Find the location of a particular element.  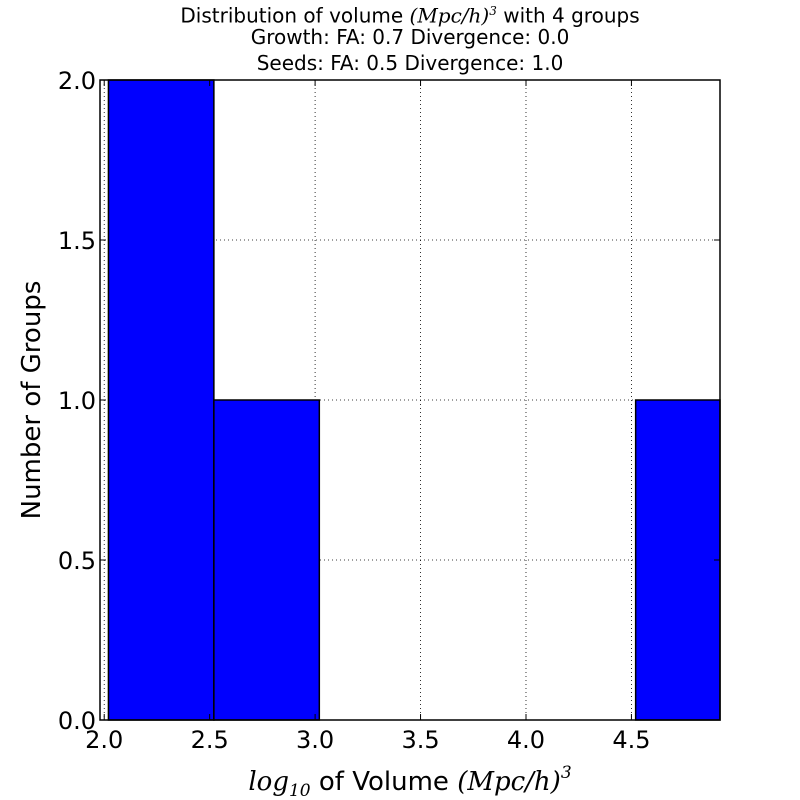

title-line-2: Growth: FA: 0.7 Divergence: 0.0 is located at coordinates (410, 37).